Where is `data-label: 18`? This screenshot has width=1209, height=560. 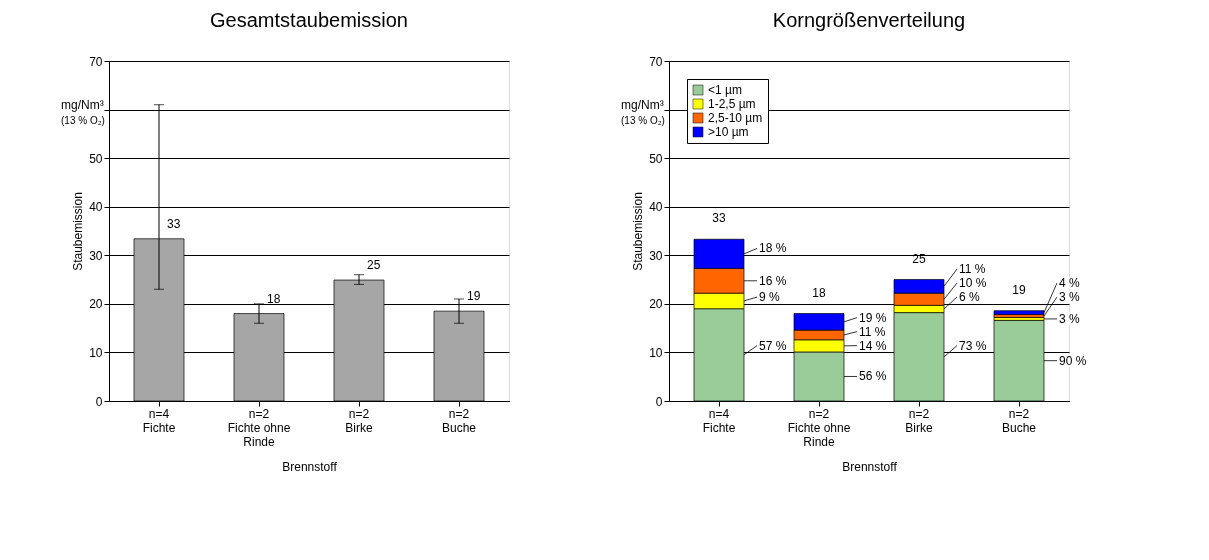
data-label: 18 is located at coordinates (274, 298).